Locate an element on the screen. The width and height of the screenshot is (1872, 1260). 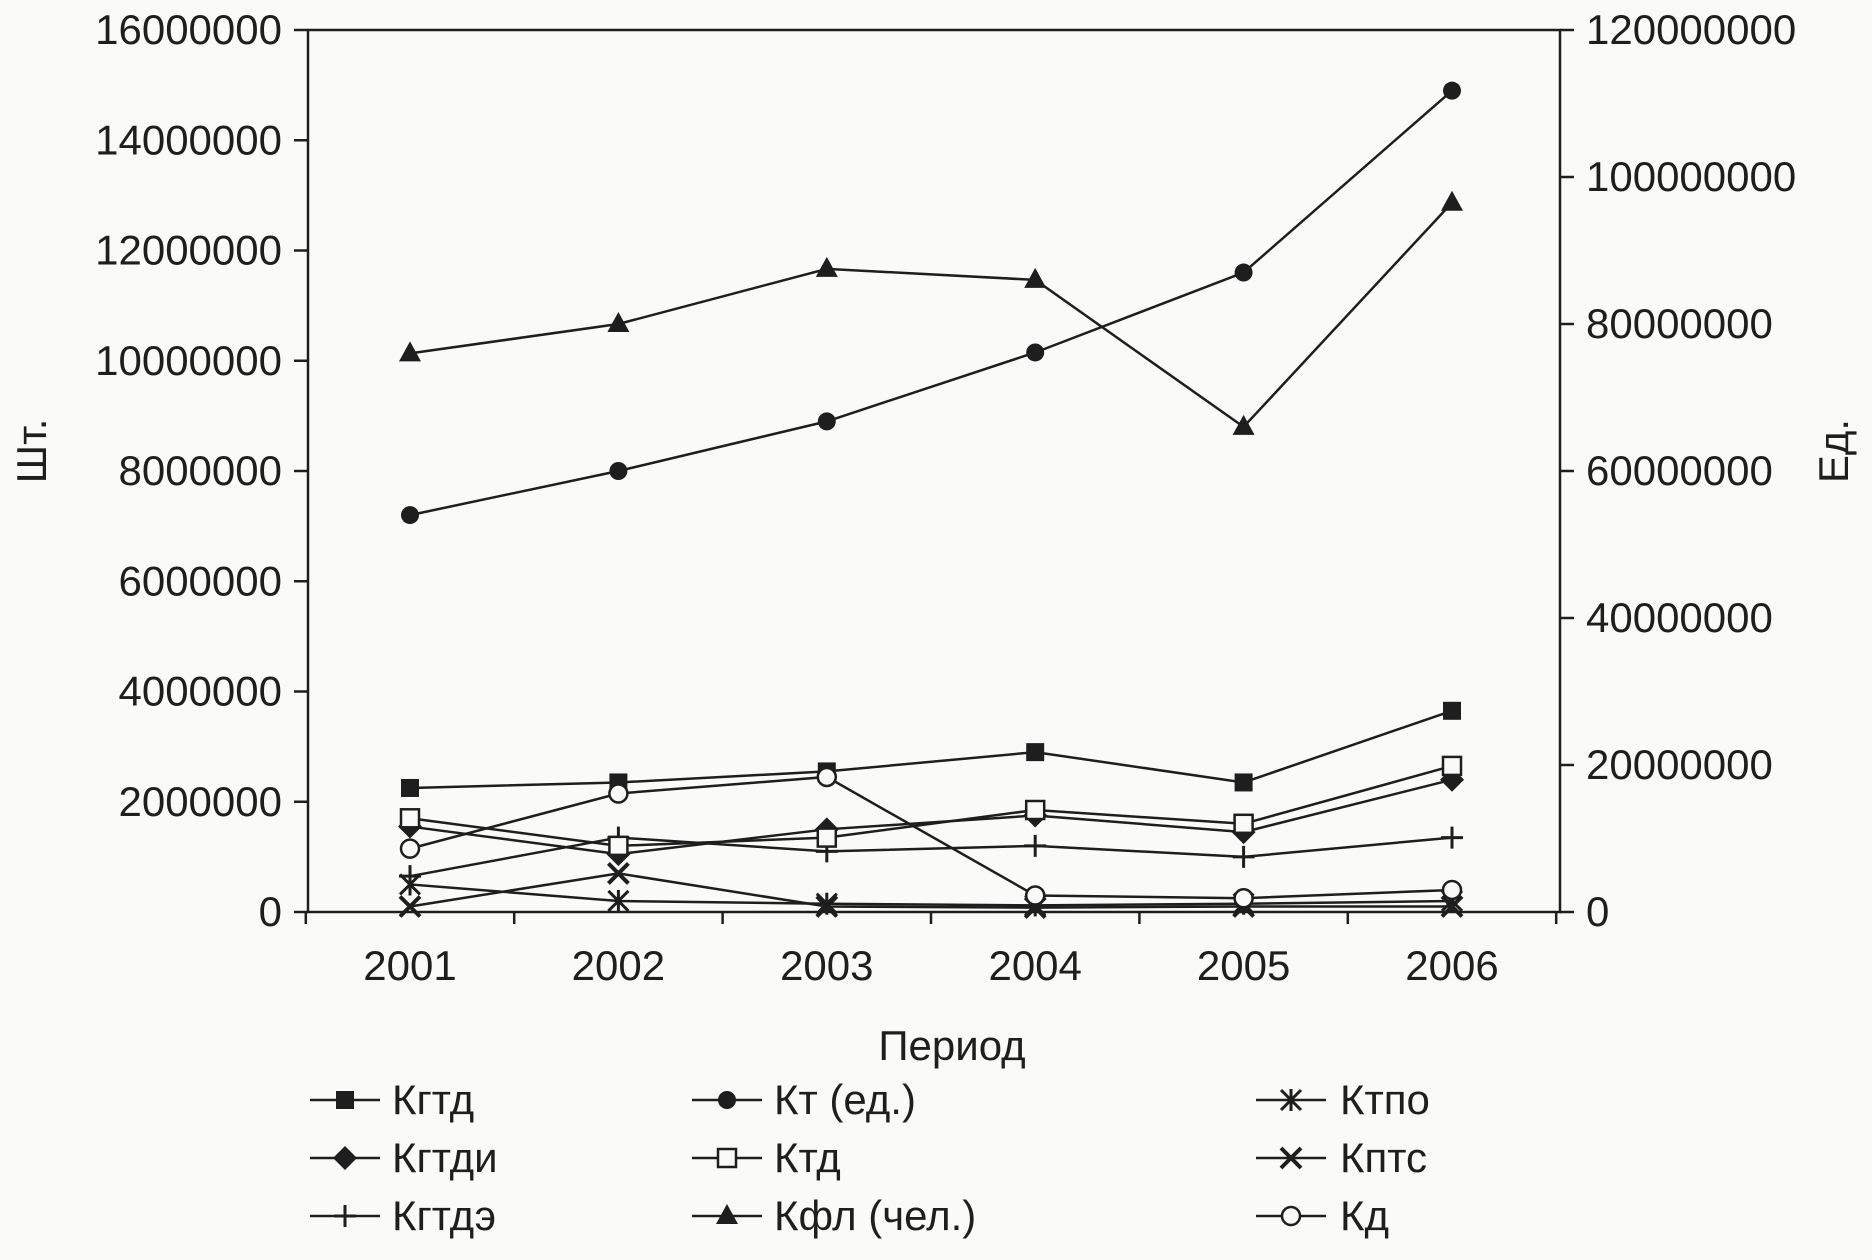
legend-label: Ктпо is located at coordinates (1385, 1099).